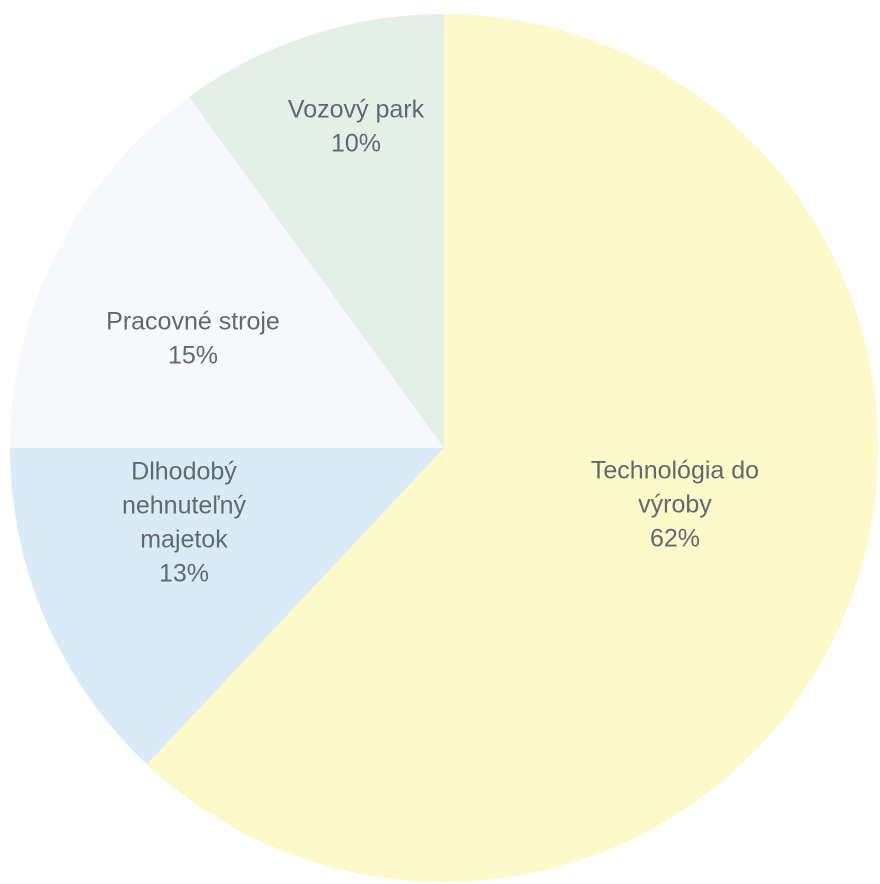  I want to click on slice-label-4: Vozový park 10%, so click(356, 127).